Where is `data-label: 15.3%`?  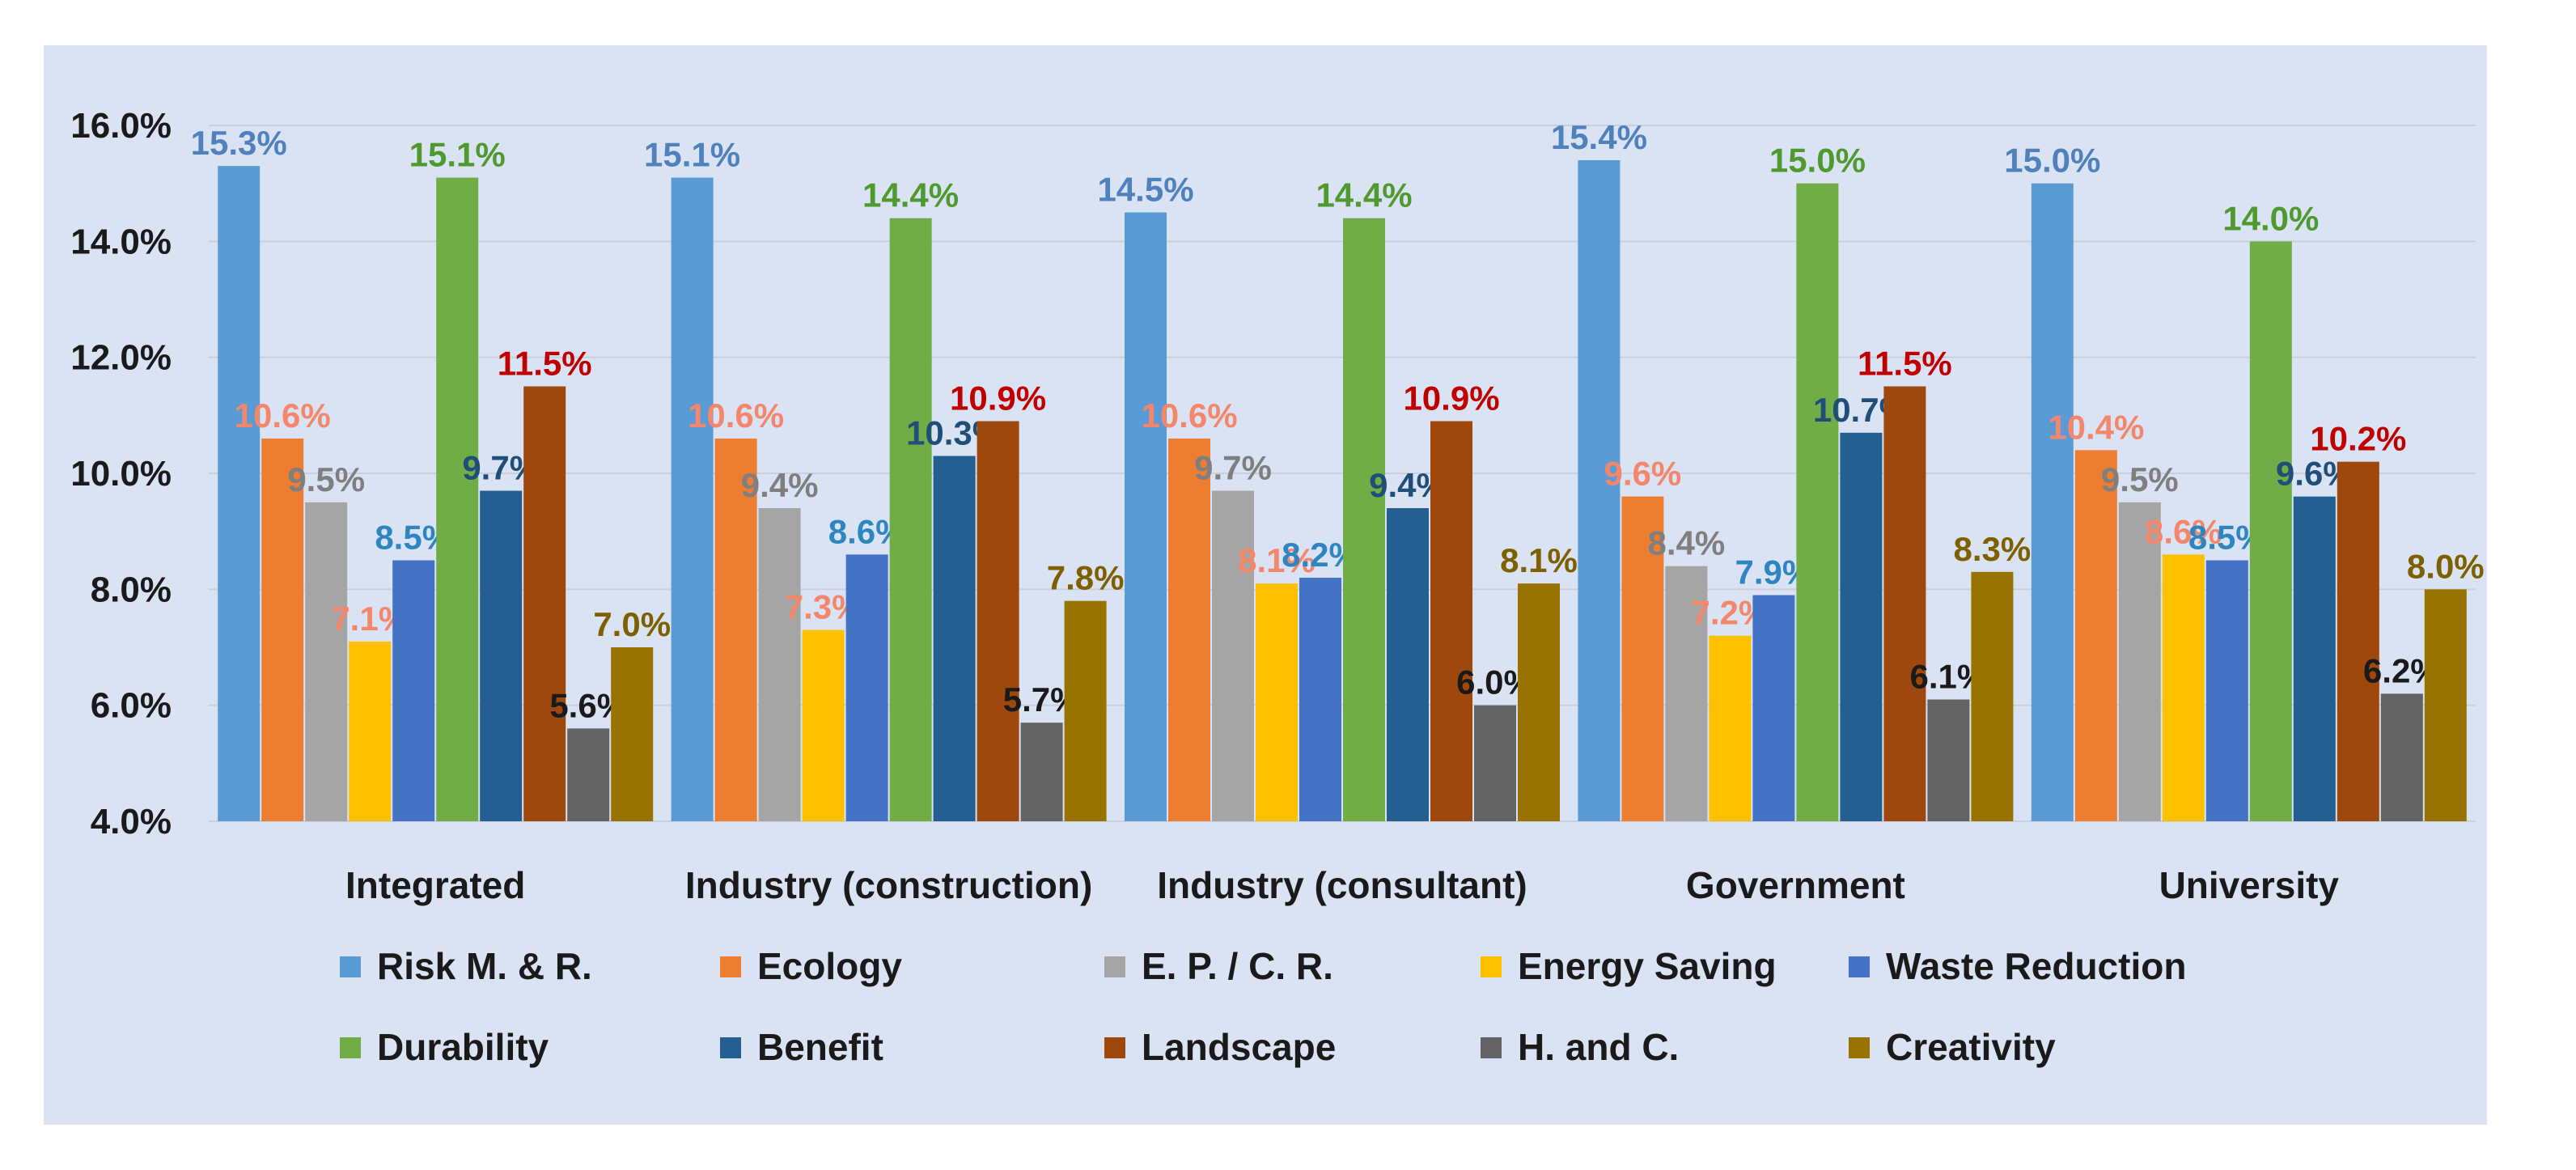
data-label: 15.3% is located at coordinates (239, 143).